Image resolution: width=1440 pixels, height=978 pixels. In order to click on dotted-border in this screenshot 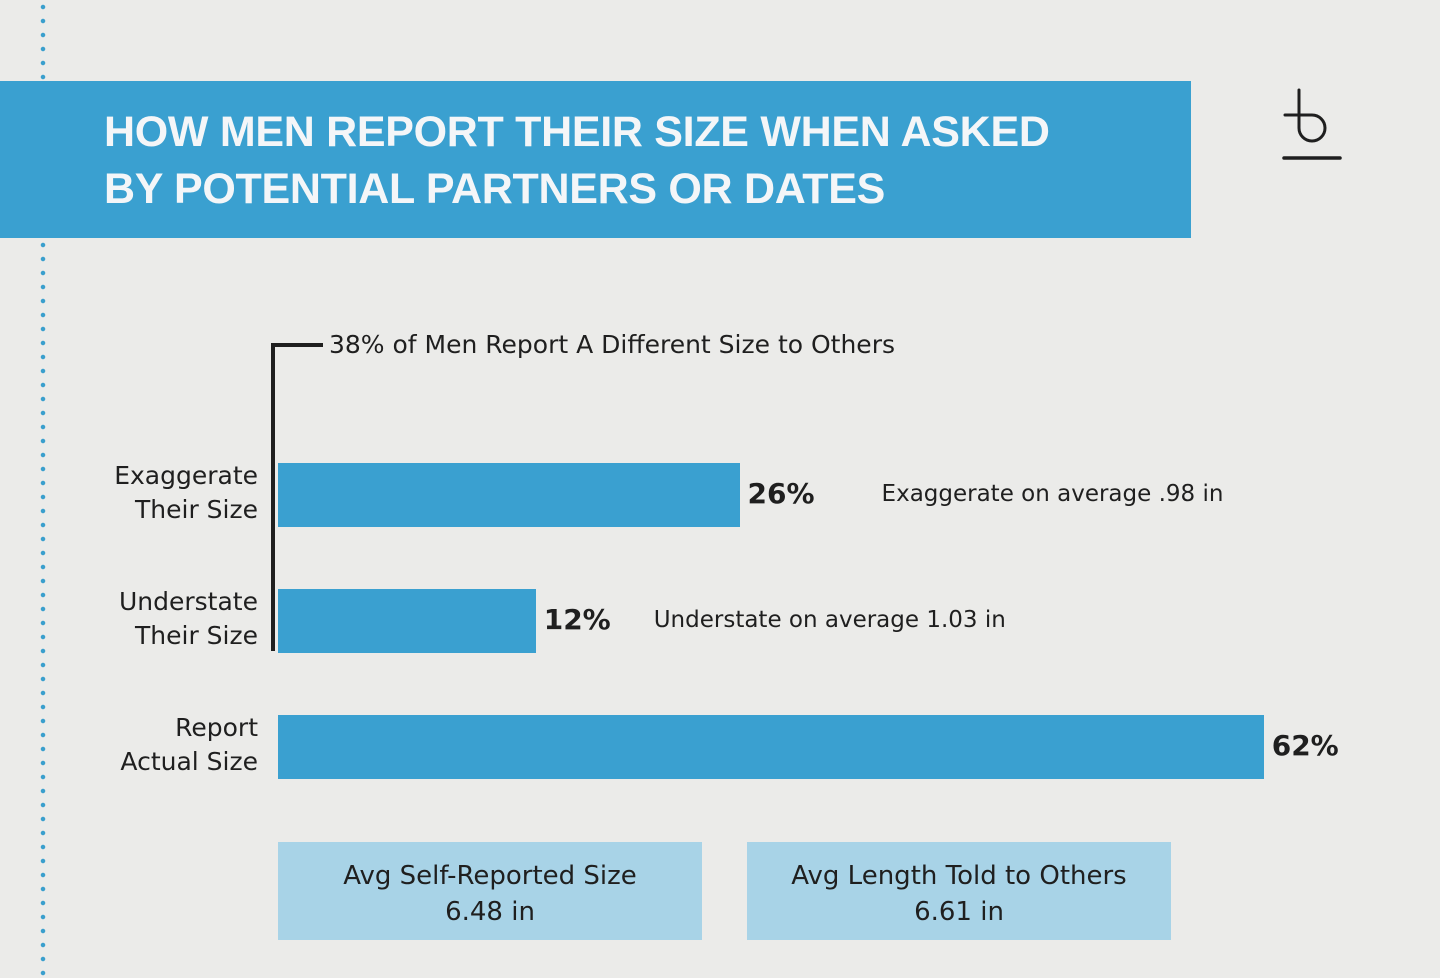, I will do `click(43, 489)`.